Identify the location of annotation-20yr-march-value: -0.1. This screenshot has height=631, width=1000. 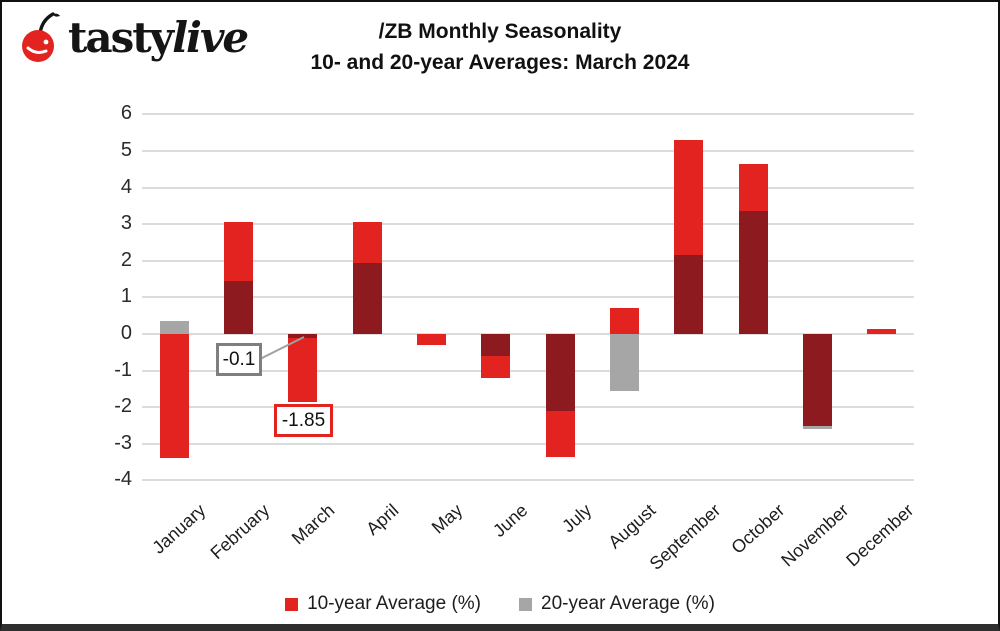
(239, 359).